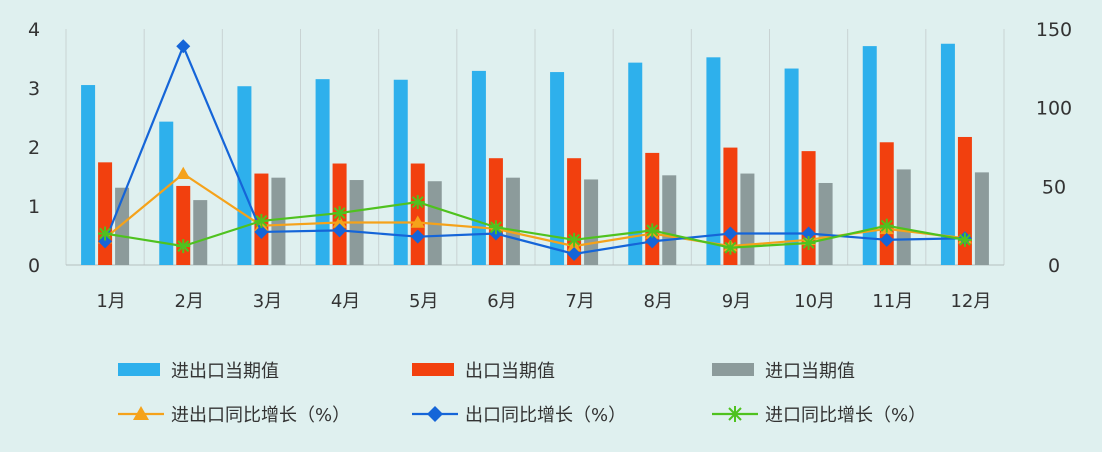  What do you see at coordinates (845, 415) in the screenshot?
I see `legend-label: 进口同比增长（%）` at bounding box center [845, 415].